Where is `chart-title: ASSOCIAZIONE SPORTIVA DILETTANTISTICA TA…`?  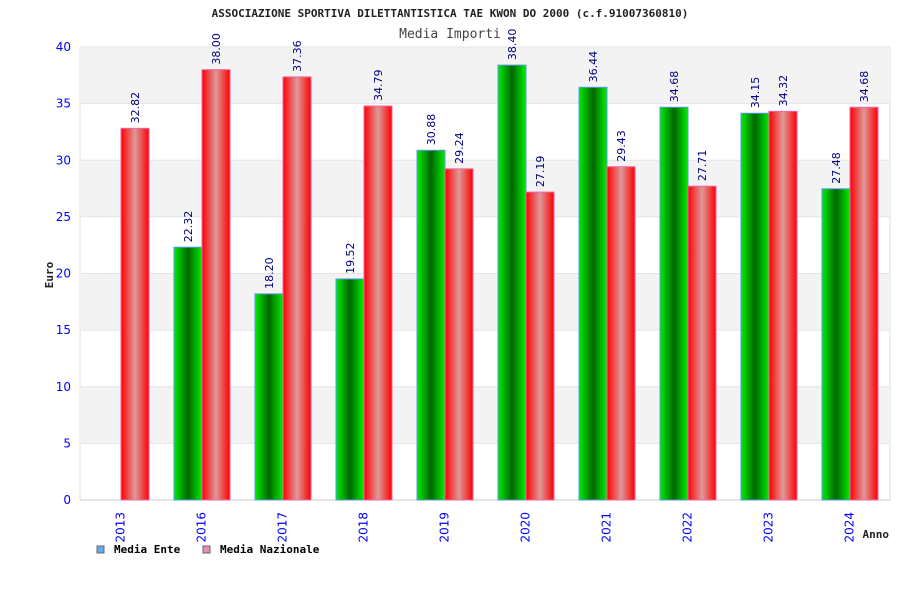
chart-title: ASSOCIAZIONE SPORTIVA DILETTANTISTICA TA… is located at coordinates (450, 13).